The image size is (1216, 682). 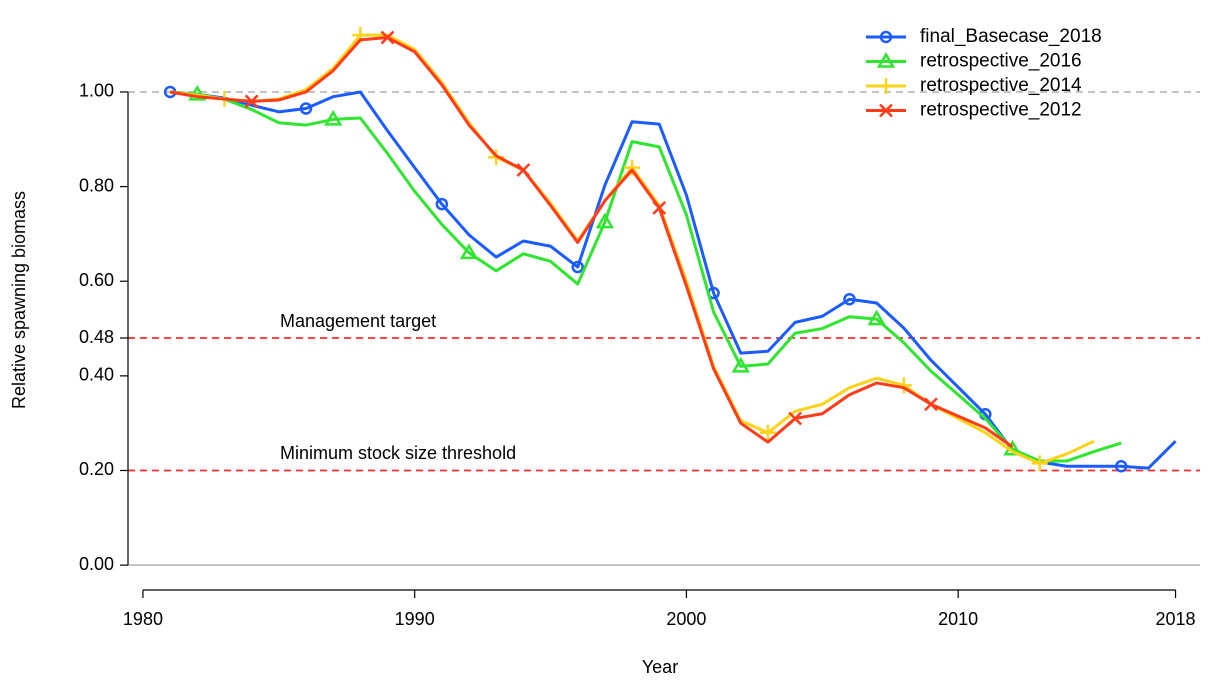 What do you see at coordinates (358, 321) in the screenshot?
I see `reference-label: Management target` at bounding box center [358, 321].